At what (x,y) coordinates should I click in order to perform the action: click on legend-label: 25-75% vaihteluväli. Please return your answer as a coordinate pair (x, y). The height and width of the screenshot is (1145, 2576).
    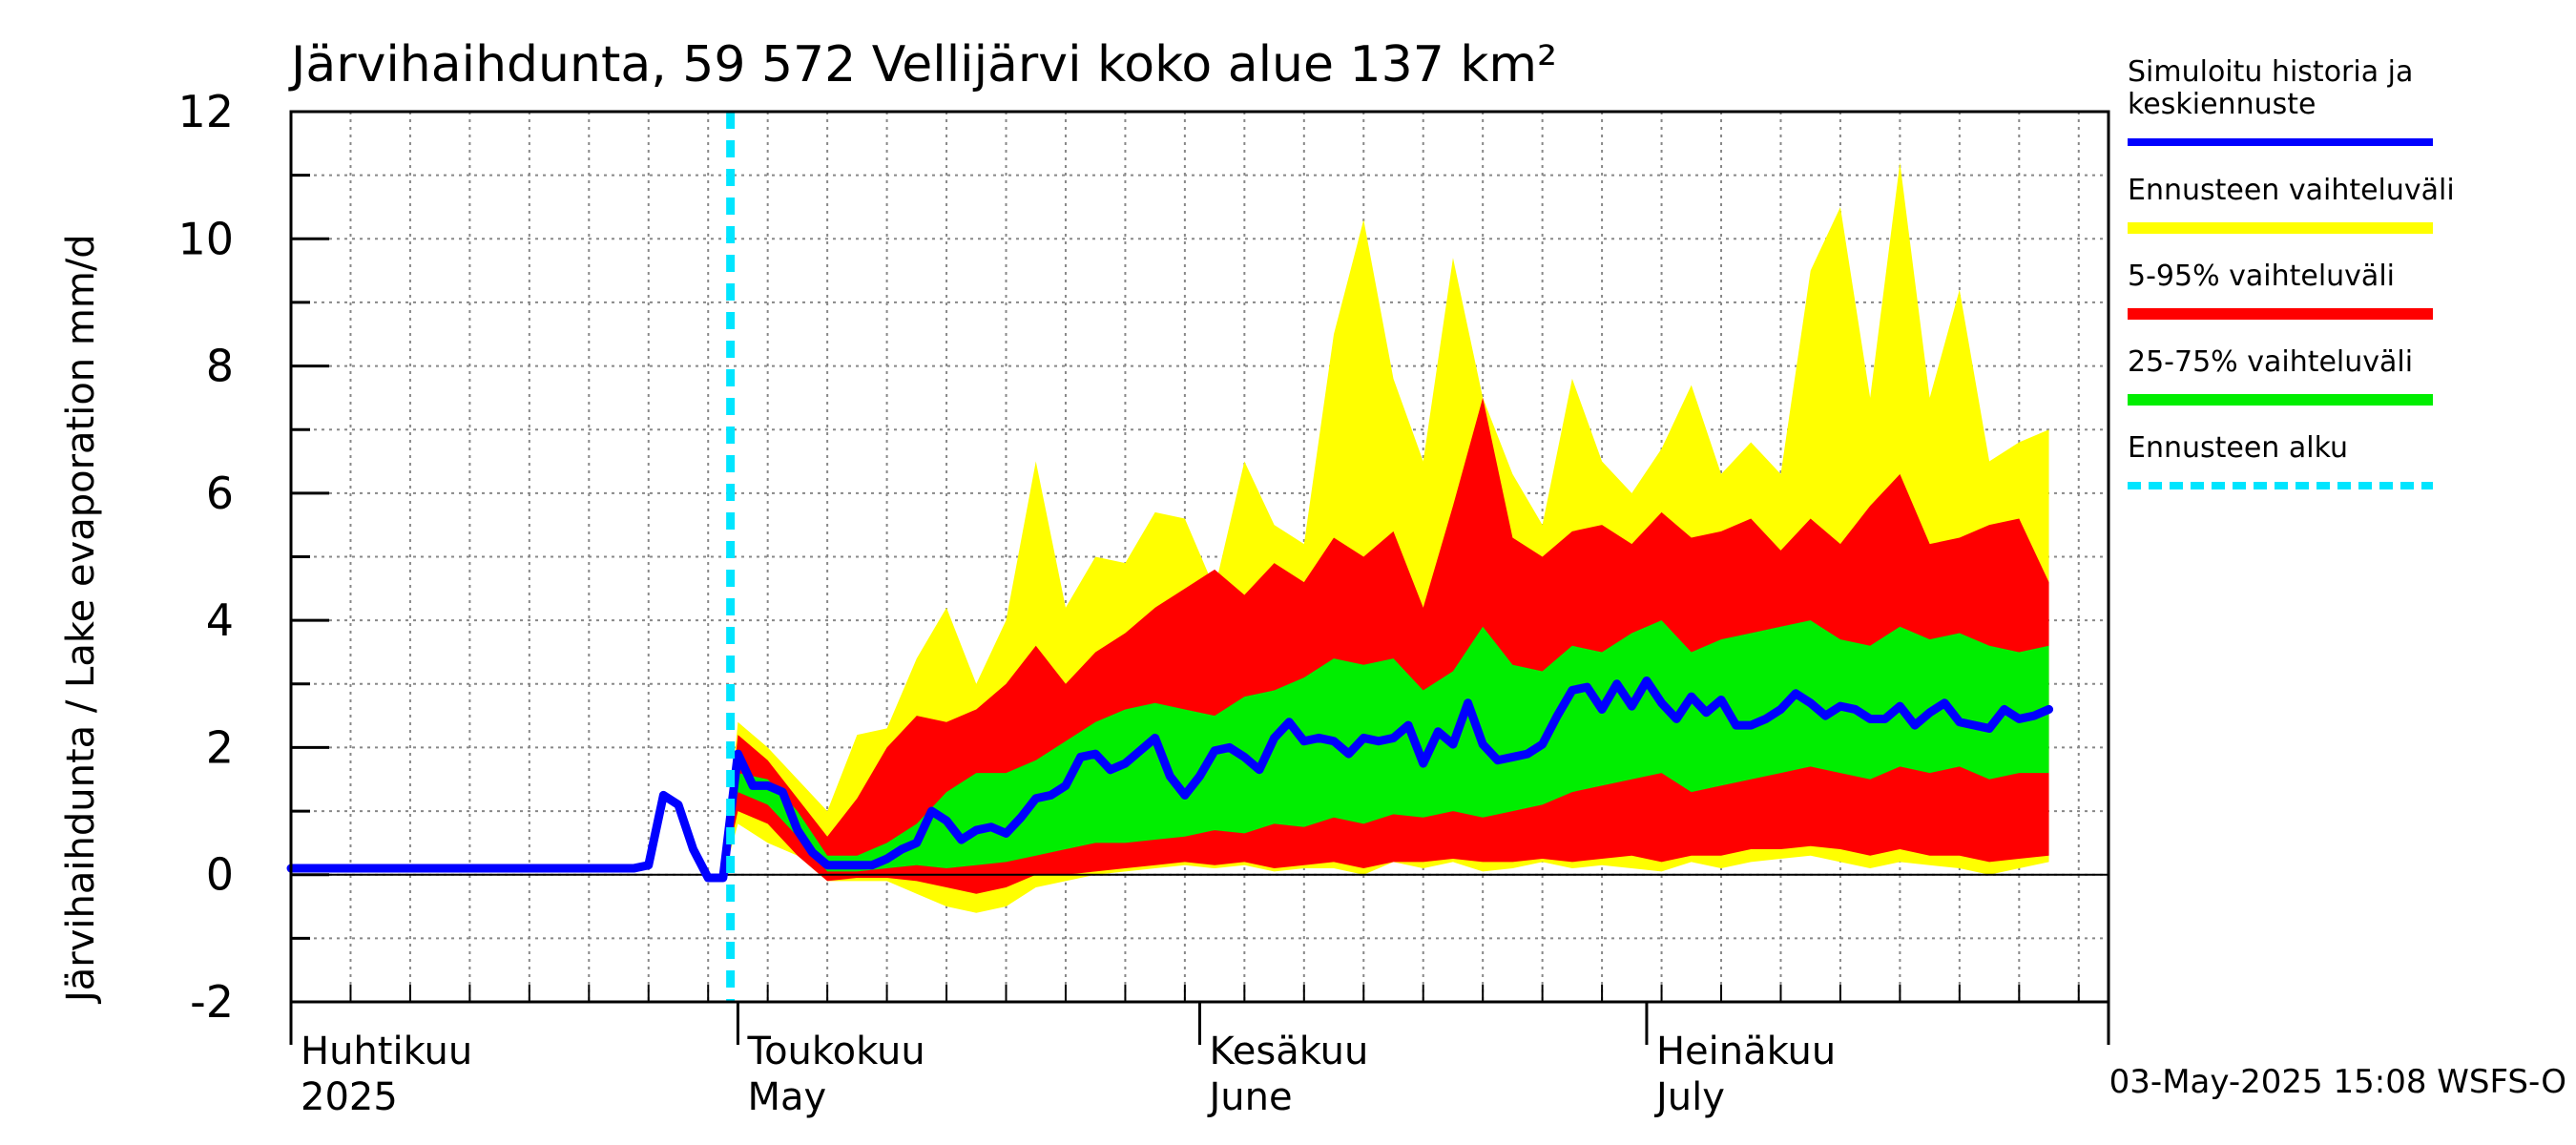
    Looking at the image, I should click on (2270, 362).